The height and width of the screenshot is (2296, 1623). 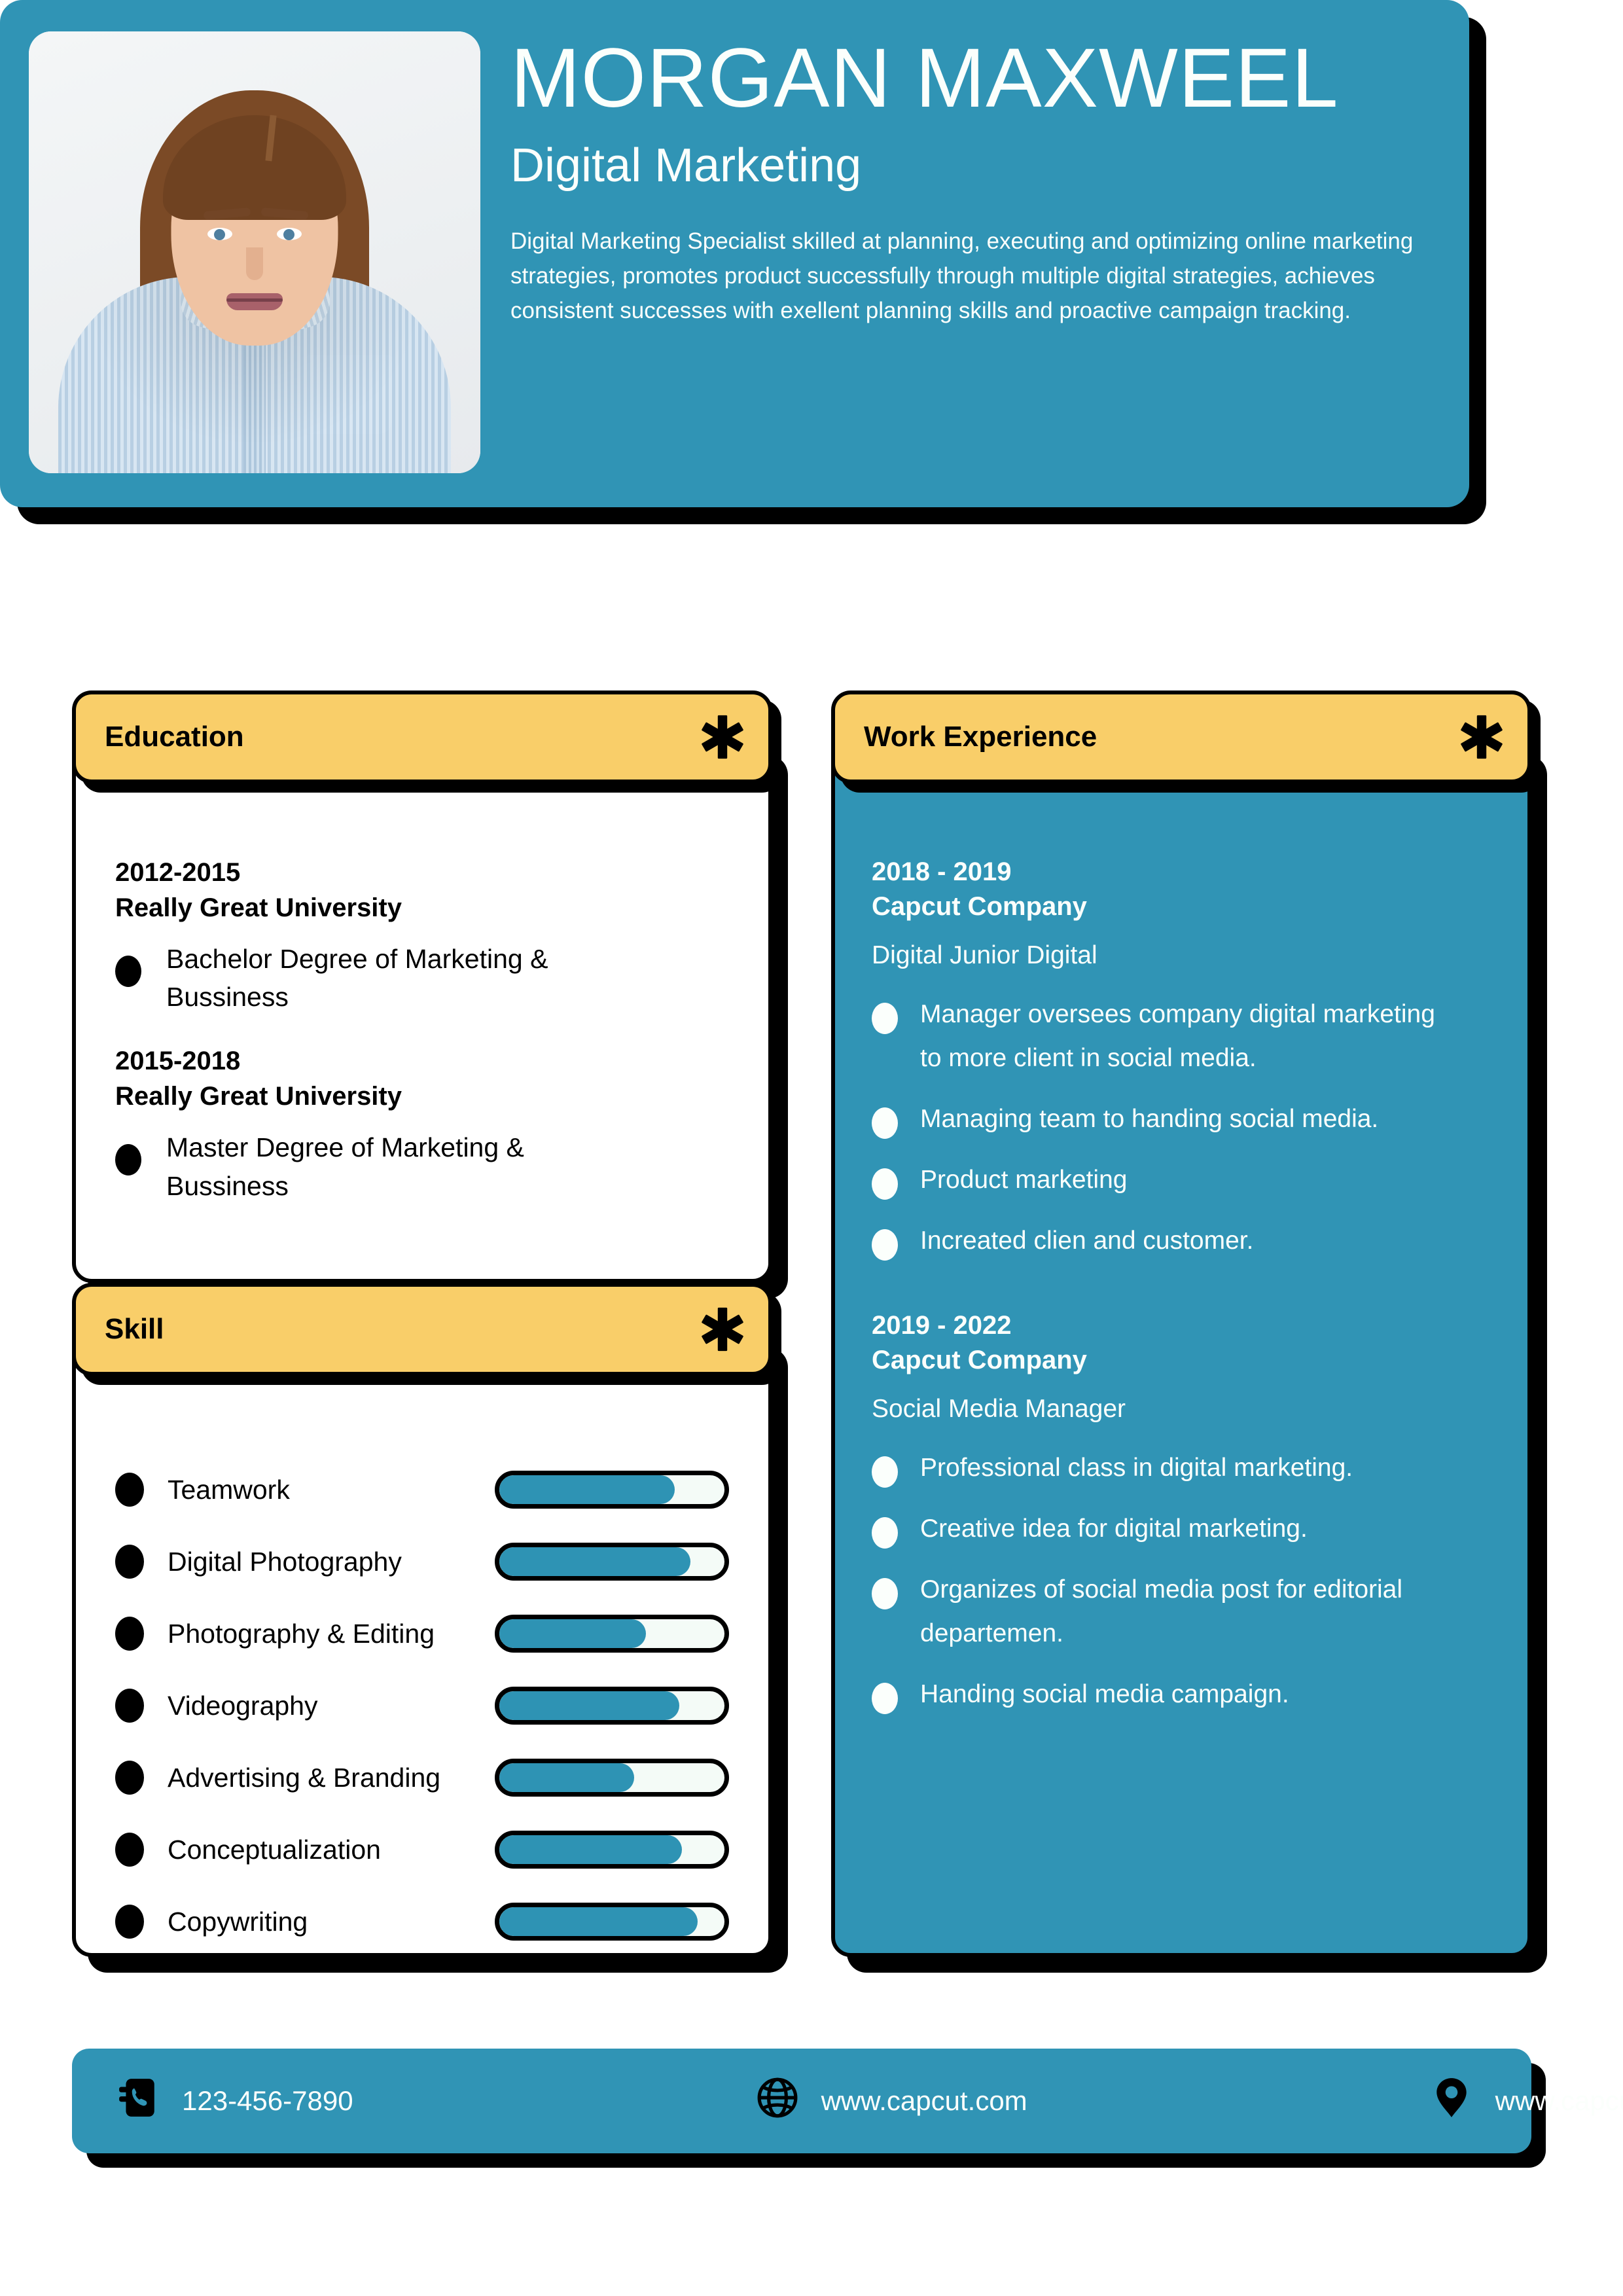 I want to click on education-degree: Master Degree of Marketing & Bussiness, so click(x=345, y=1166).